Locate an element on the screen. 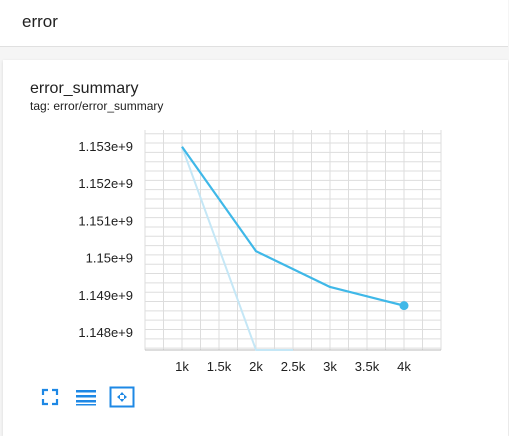 The image size is (509, 436). chart-toolbar is located at coordinates (91, 397).